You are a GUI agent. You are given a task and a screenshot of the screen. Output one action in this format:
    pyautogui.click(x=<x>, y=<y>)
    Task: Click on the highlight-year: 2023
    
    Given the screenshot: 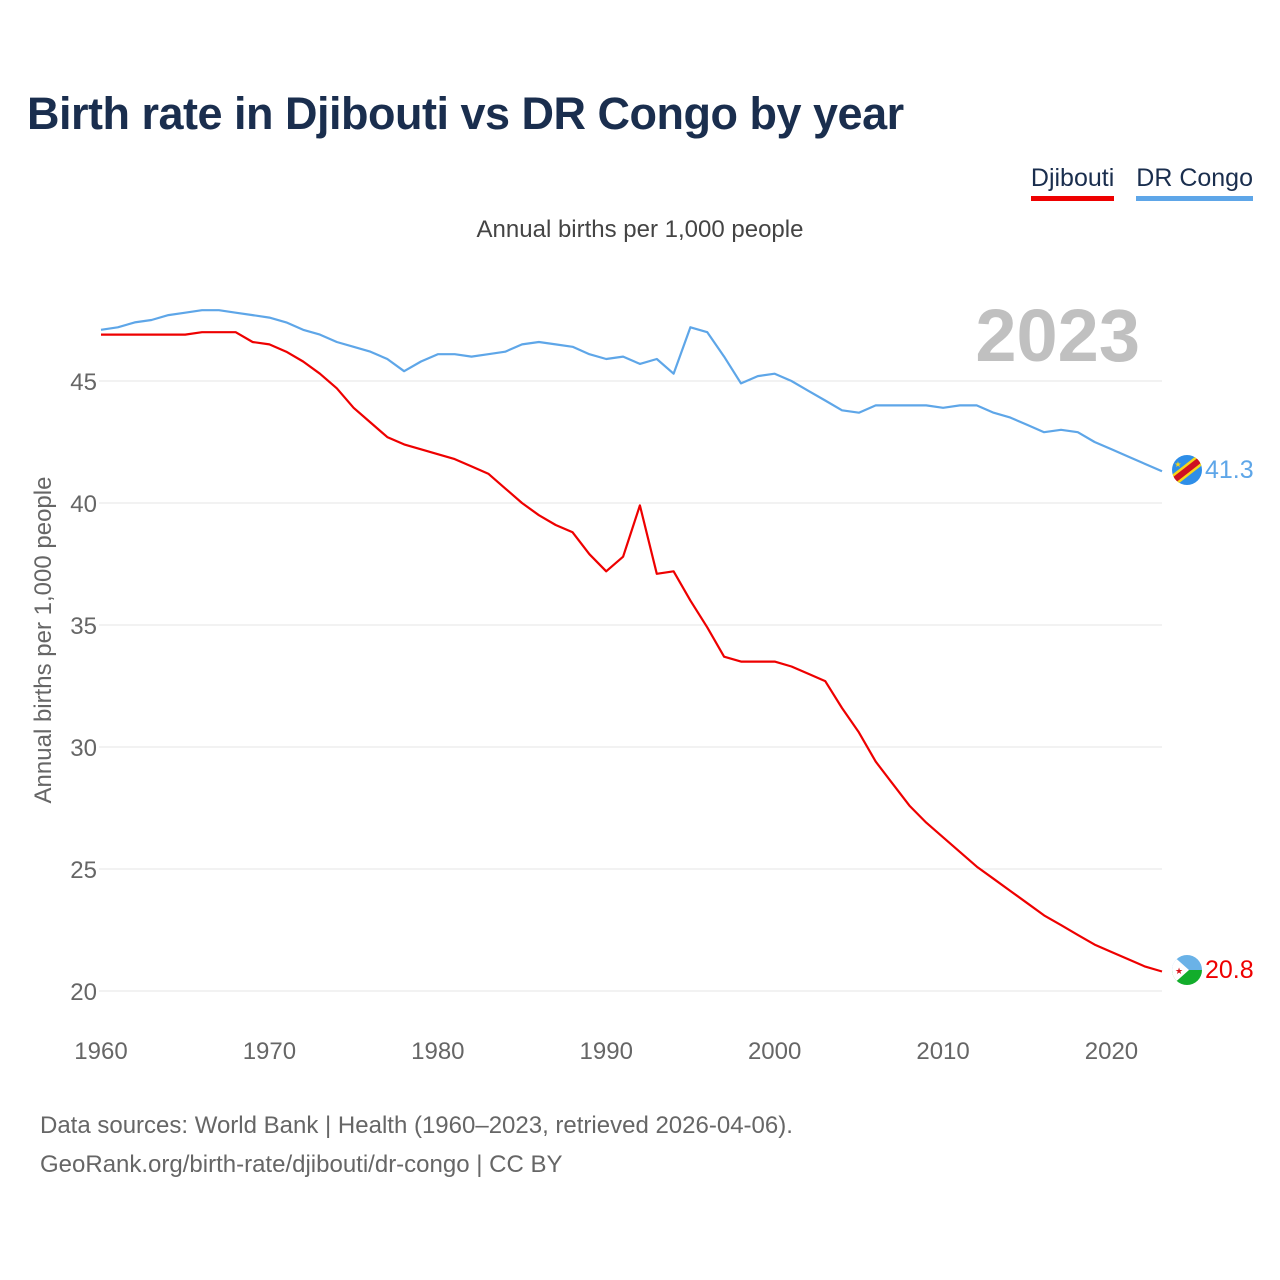 What is the action you would take?
    pyautogui.click(x=1057, y=335)
    